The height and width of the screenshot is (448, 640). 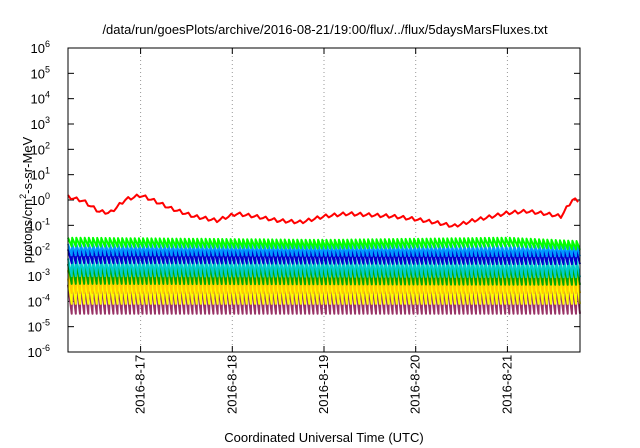 I want to click on y-tick-label: 10⁻⁶, so click(x=39, y=351).